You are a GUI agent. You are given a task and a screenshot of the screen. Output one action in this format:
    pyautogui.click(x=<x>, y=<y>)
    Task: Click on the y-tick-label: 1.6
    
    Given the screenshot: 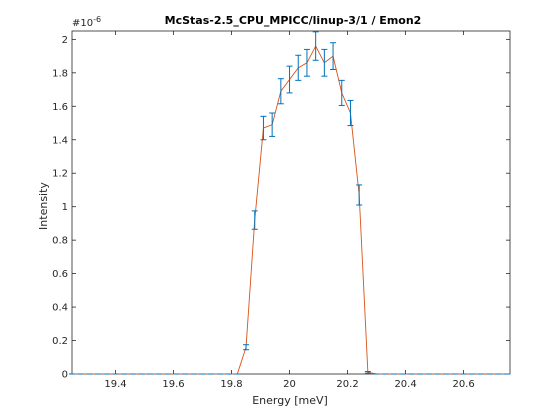 What is the action you would take?
    pyautogui.click(x=60, y=107)
    